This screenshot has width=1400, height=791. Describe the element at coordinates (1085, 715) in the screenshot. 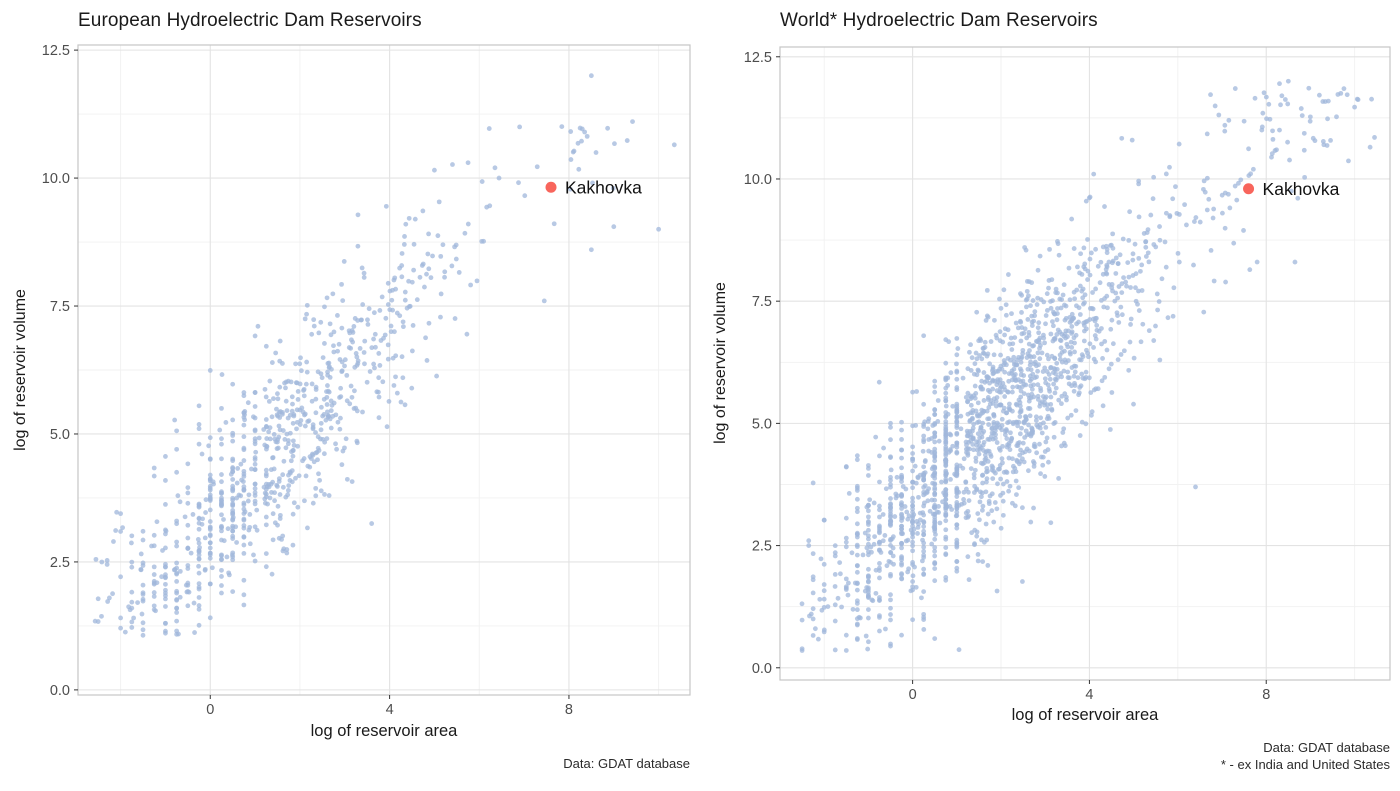

I see `x-axis-label: log of reservoir area` at that location.